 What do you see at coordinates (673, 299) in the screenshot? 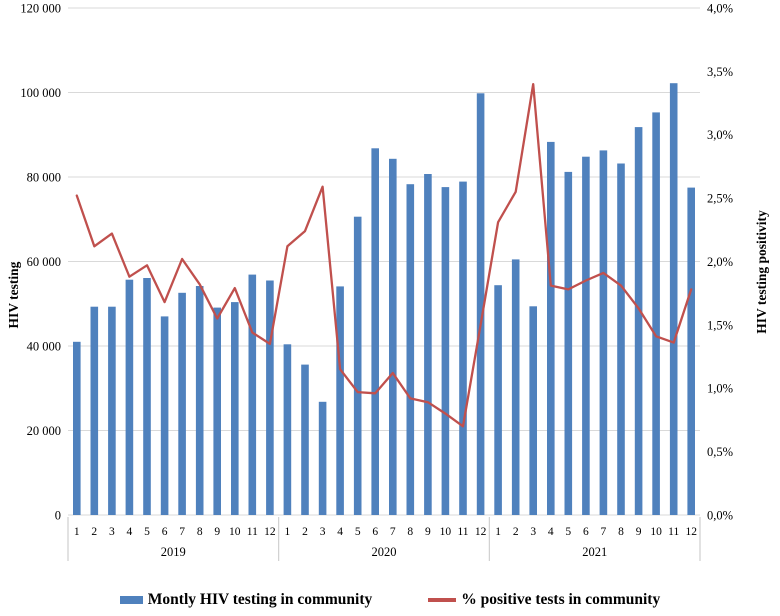
I see `bar-month-11-2021` at bounding box center [673, 299].